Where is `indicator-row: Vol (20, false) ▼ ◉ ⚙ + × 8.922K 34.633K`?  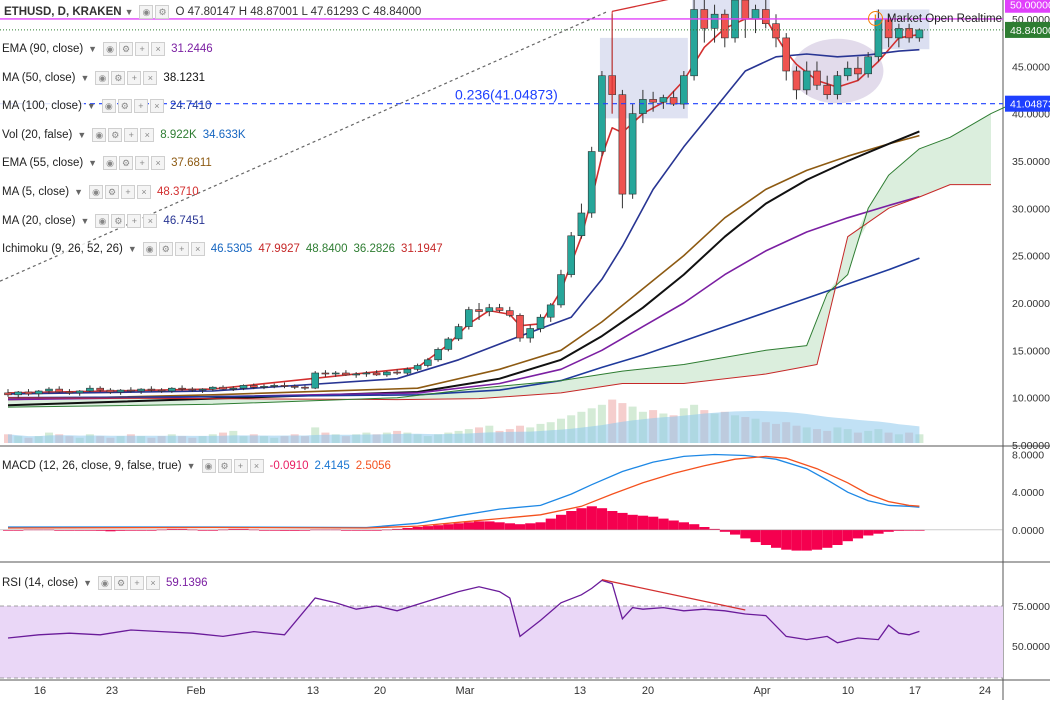
indicator-row: Vol (20, false) ▼ ◉ ⚙ + × 8.922K 34.633K is located at coordinates (126, 135).